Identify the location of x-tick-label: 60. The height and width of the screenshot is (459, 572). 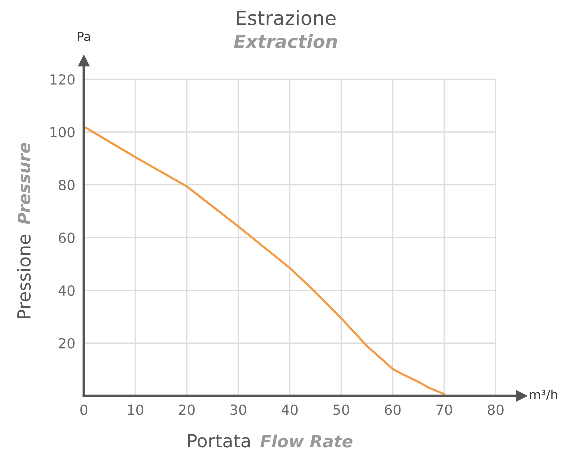
(393, 410).